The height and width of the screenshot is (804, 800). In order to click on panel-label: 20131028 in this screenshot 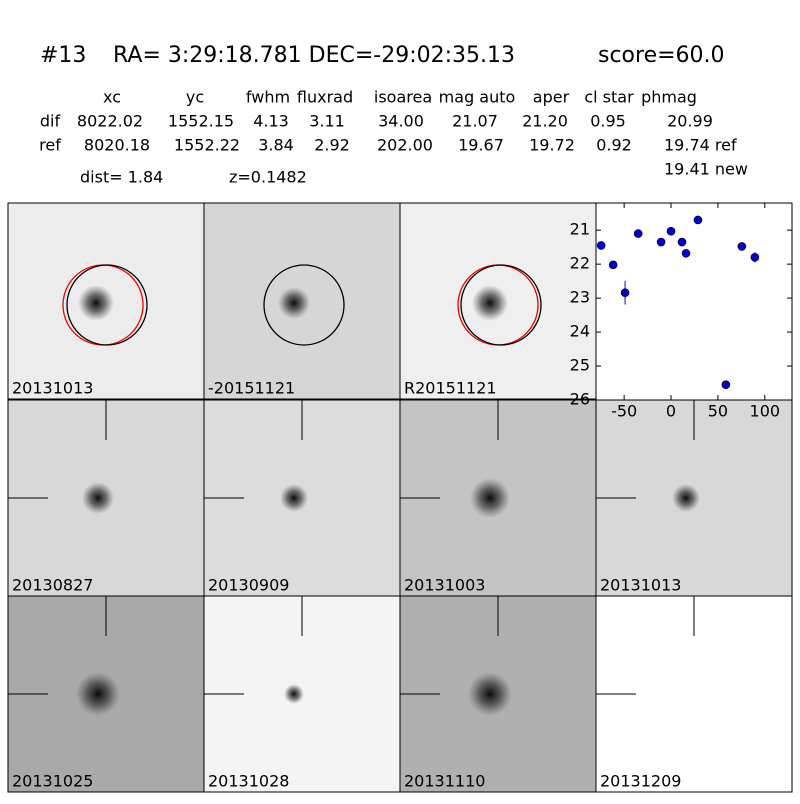, I will do `click(248, 781)`.